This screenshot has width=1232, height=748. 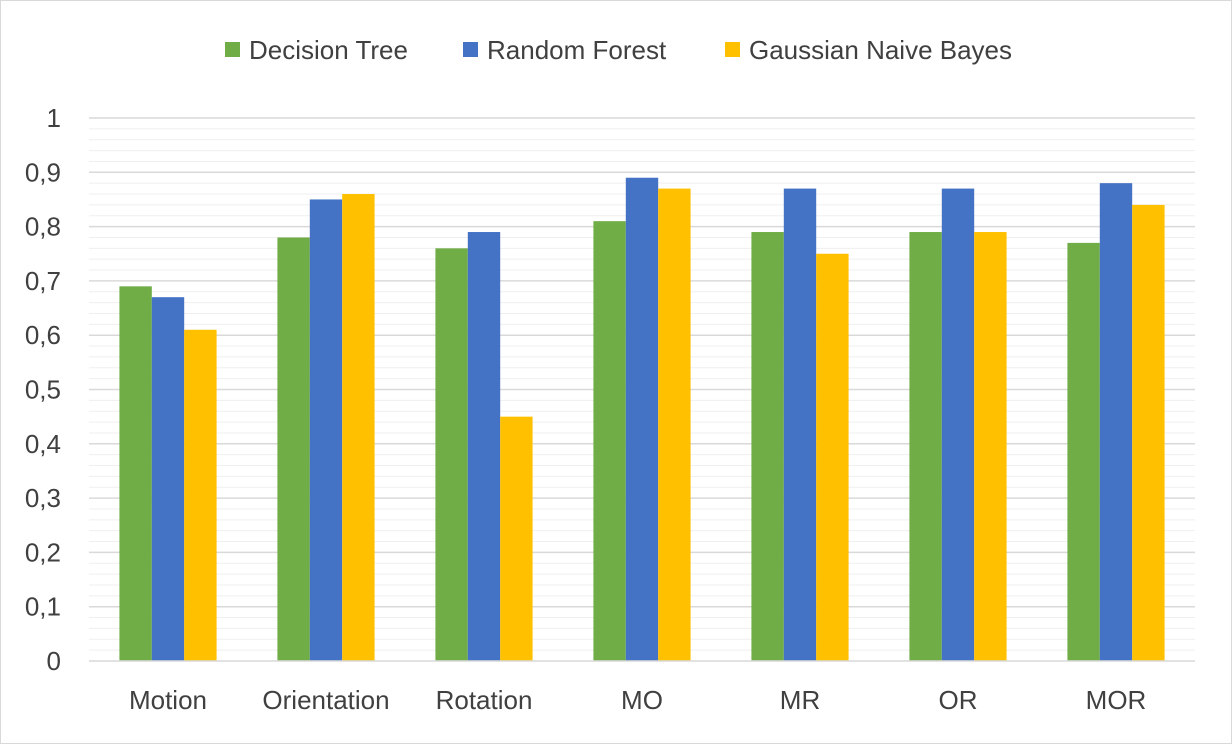 What do you see at coordinates (43, 227) in the screenshot?
I see `y-tick-label: 0,8` at bounding box center [43, 227].